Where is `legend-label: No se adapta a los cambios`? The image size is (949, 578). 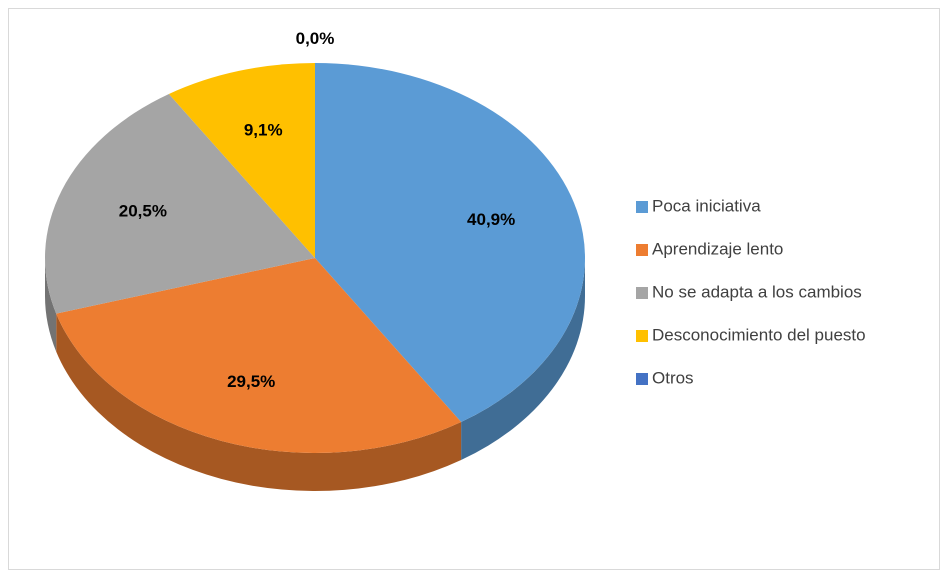
legend-label: No se adapta a los cambios is located at coordinates (757, 291).